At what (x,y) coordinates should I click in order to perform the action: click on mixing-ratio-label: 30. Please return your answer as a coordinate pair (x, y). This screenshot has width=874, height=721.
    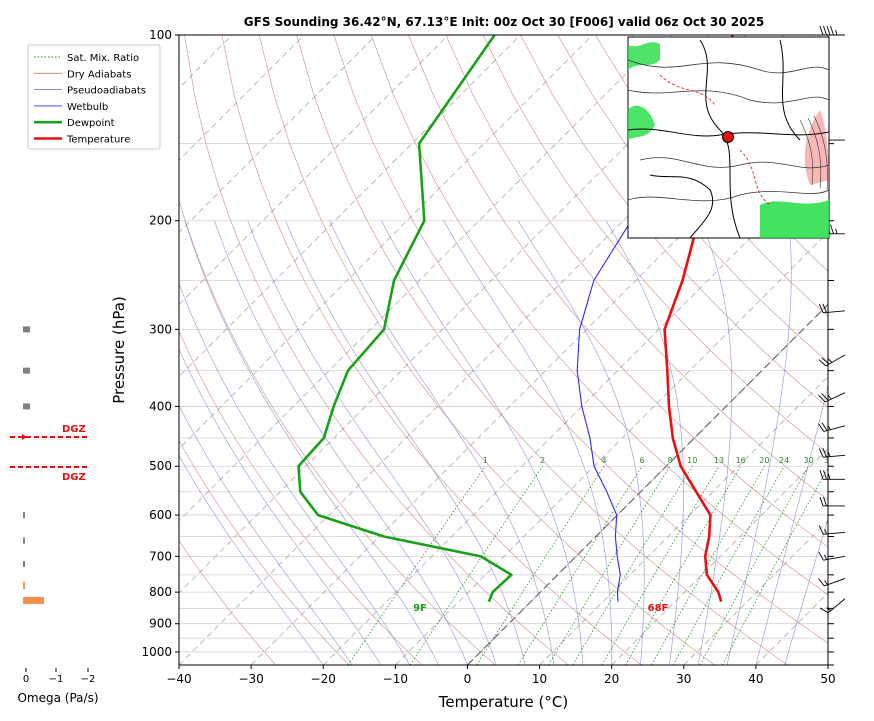
    Looking at the image, I should click on (809, 460).